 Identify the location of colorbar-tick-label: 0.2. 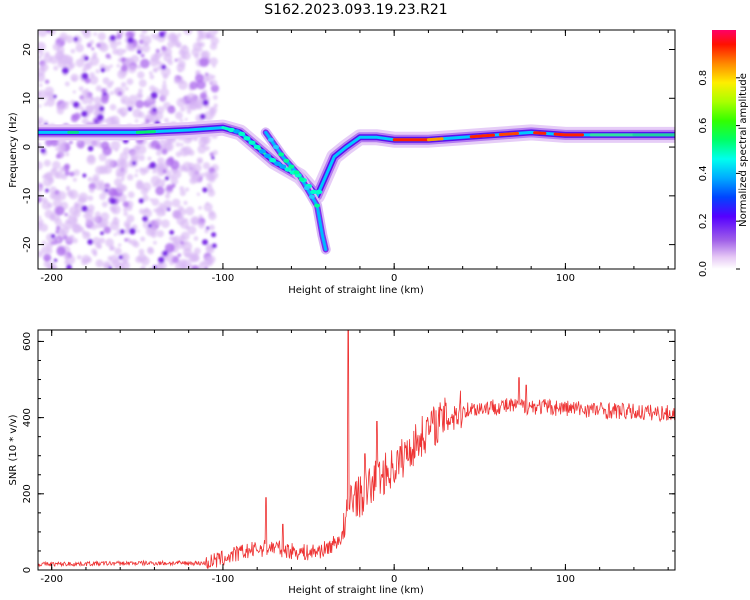
(703, 221).